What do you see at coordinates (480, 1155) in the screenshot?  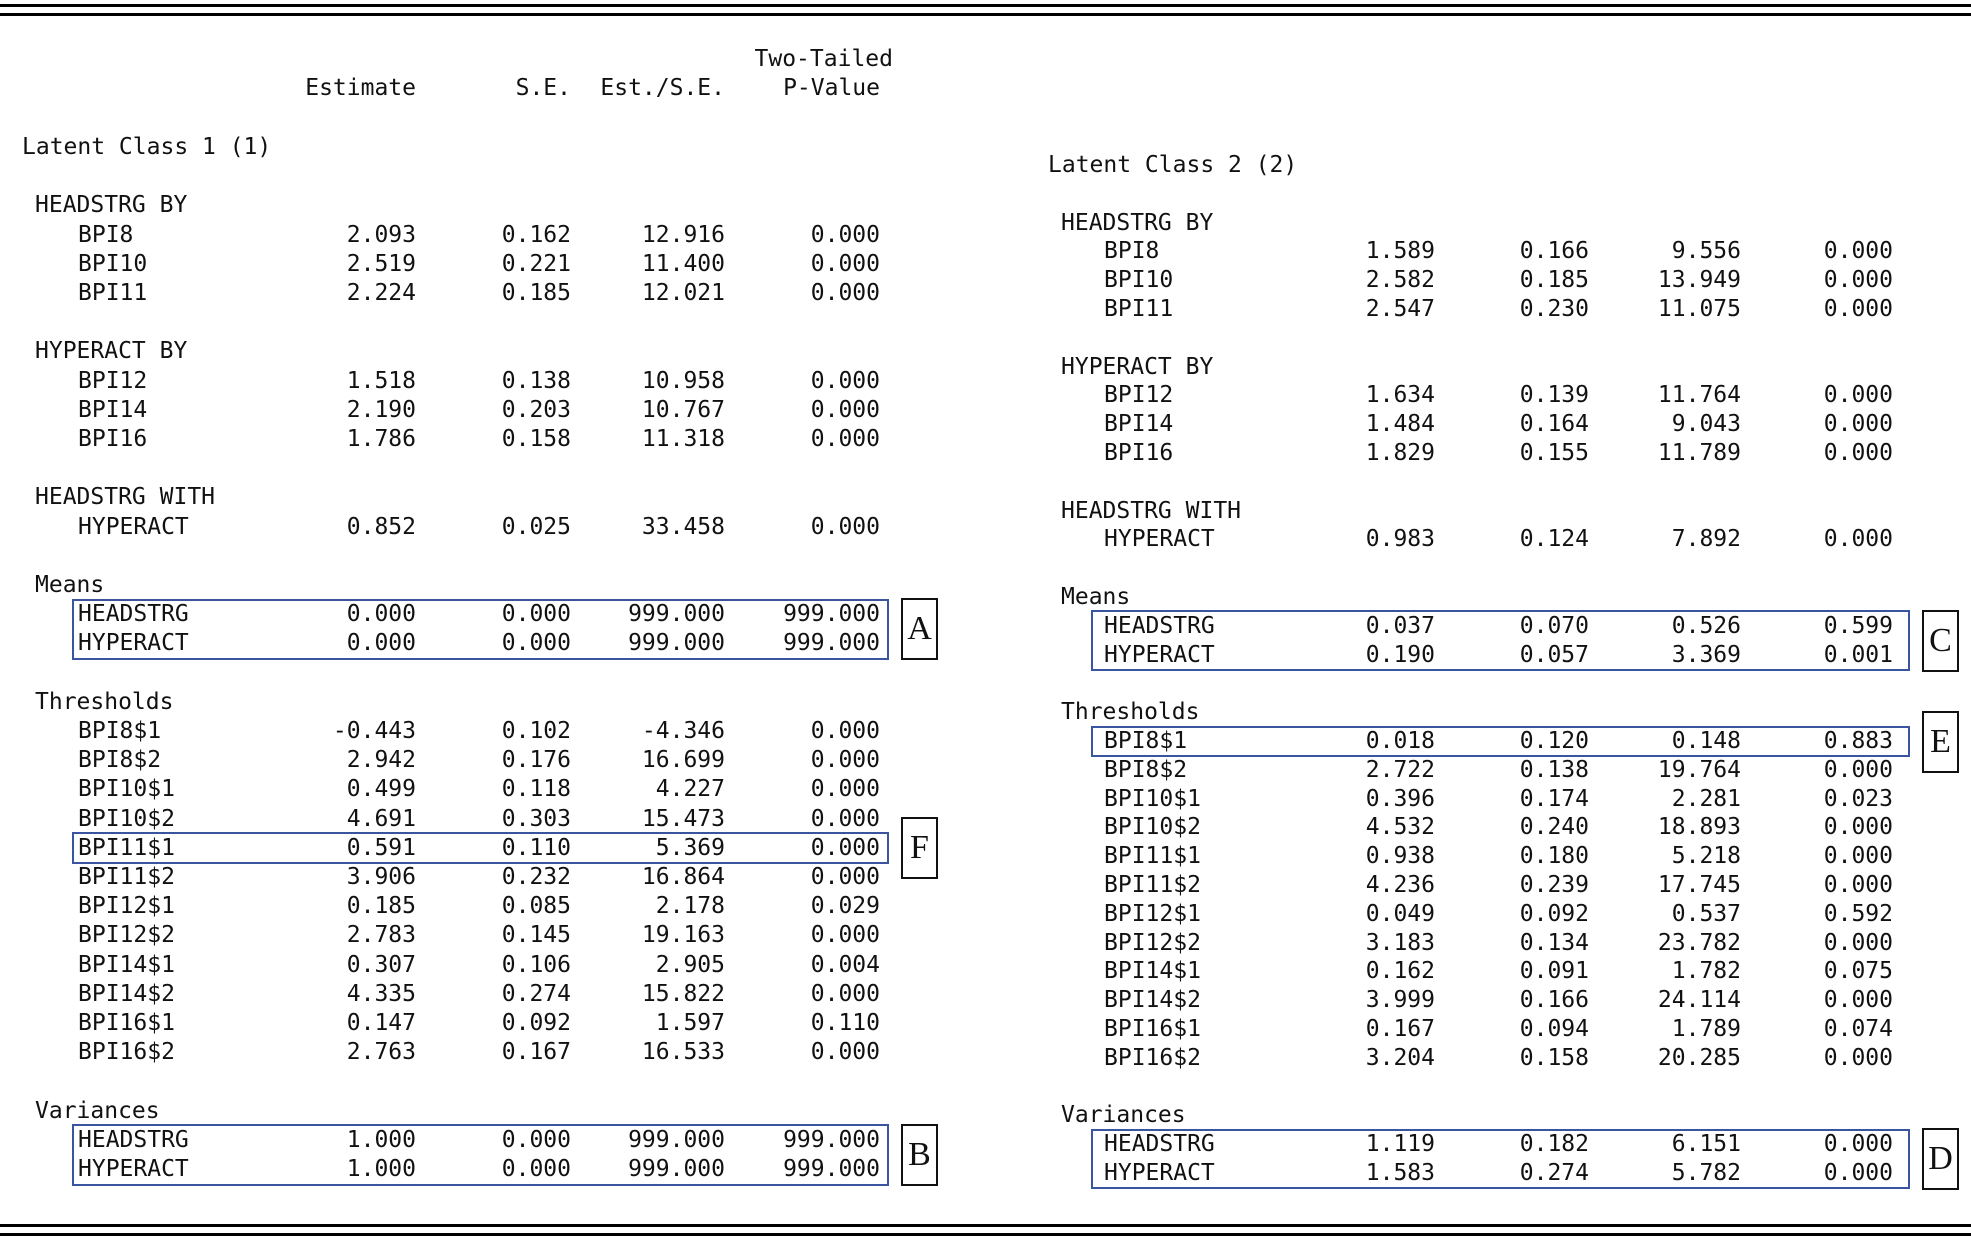 I see `highlight-box-b` at bounding box center [480, 1155].